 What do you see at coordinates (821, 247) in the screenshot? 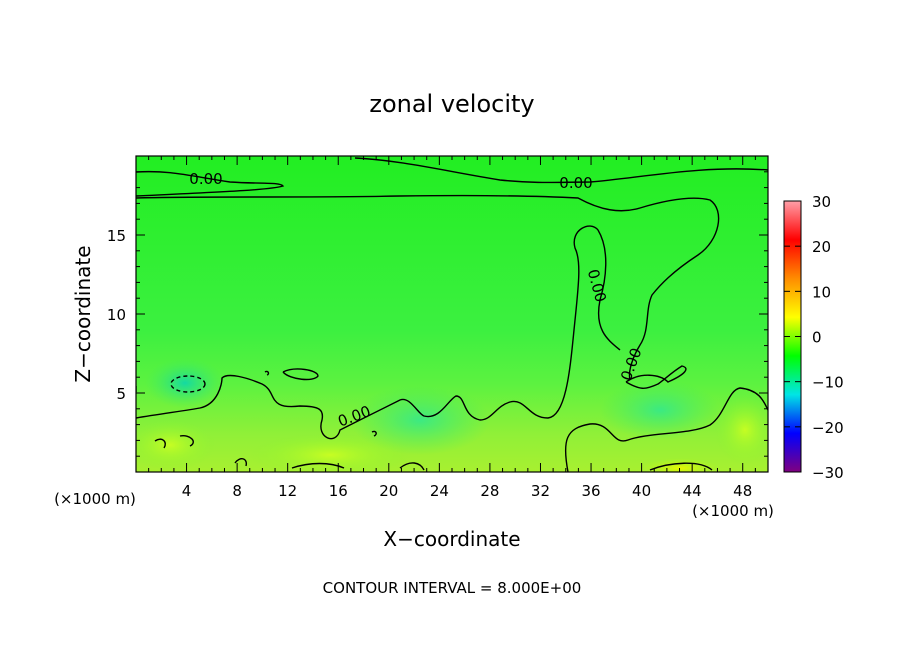
I see `colorbar-tick-label: 20` at bounding box center [821, 247].